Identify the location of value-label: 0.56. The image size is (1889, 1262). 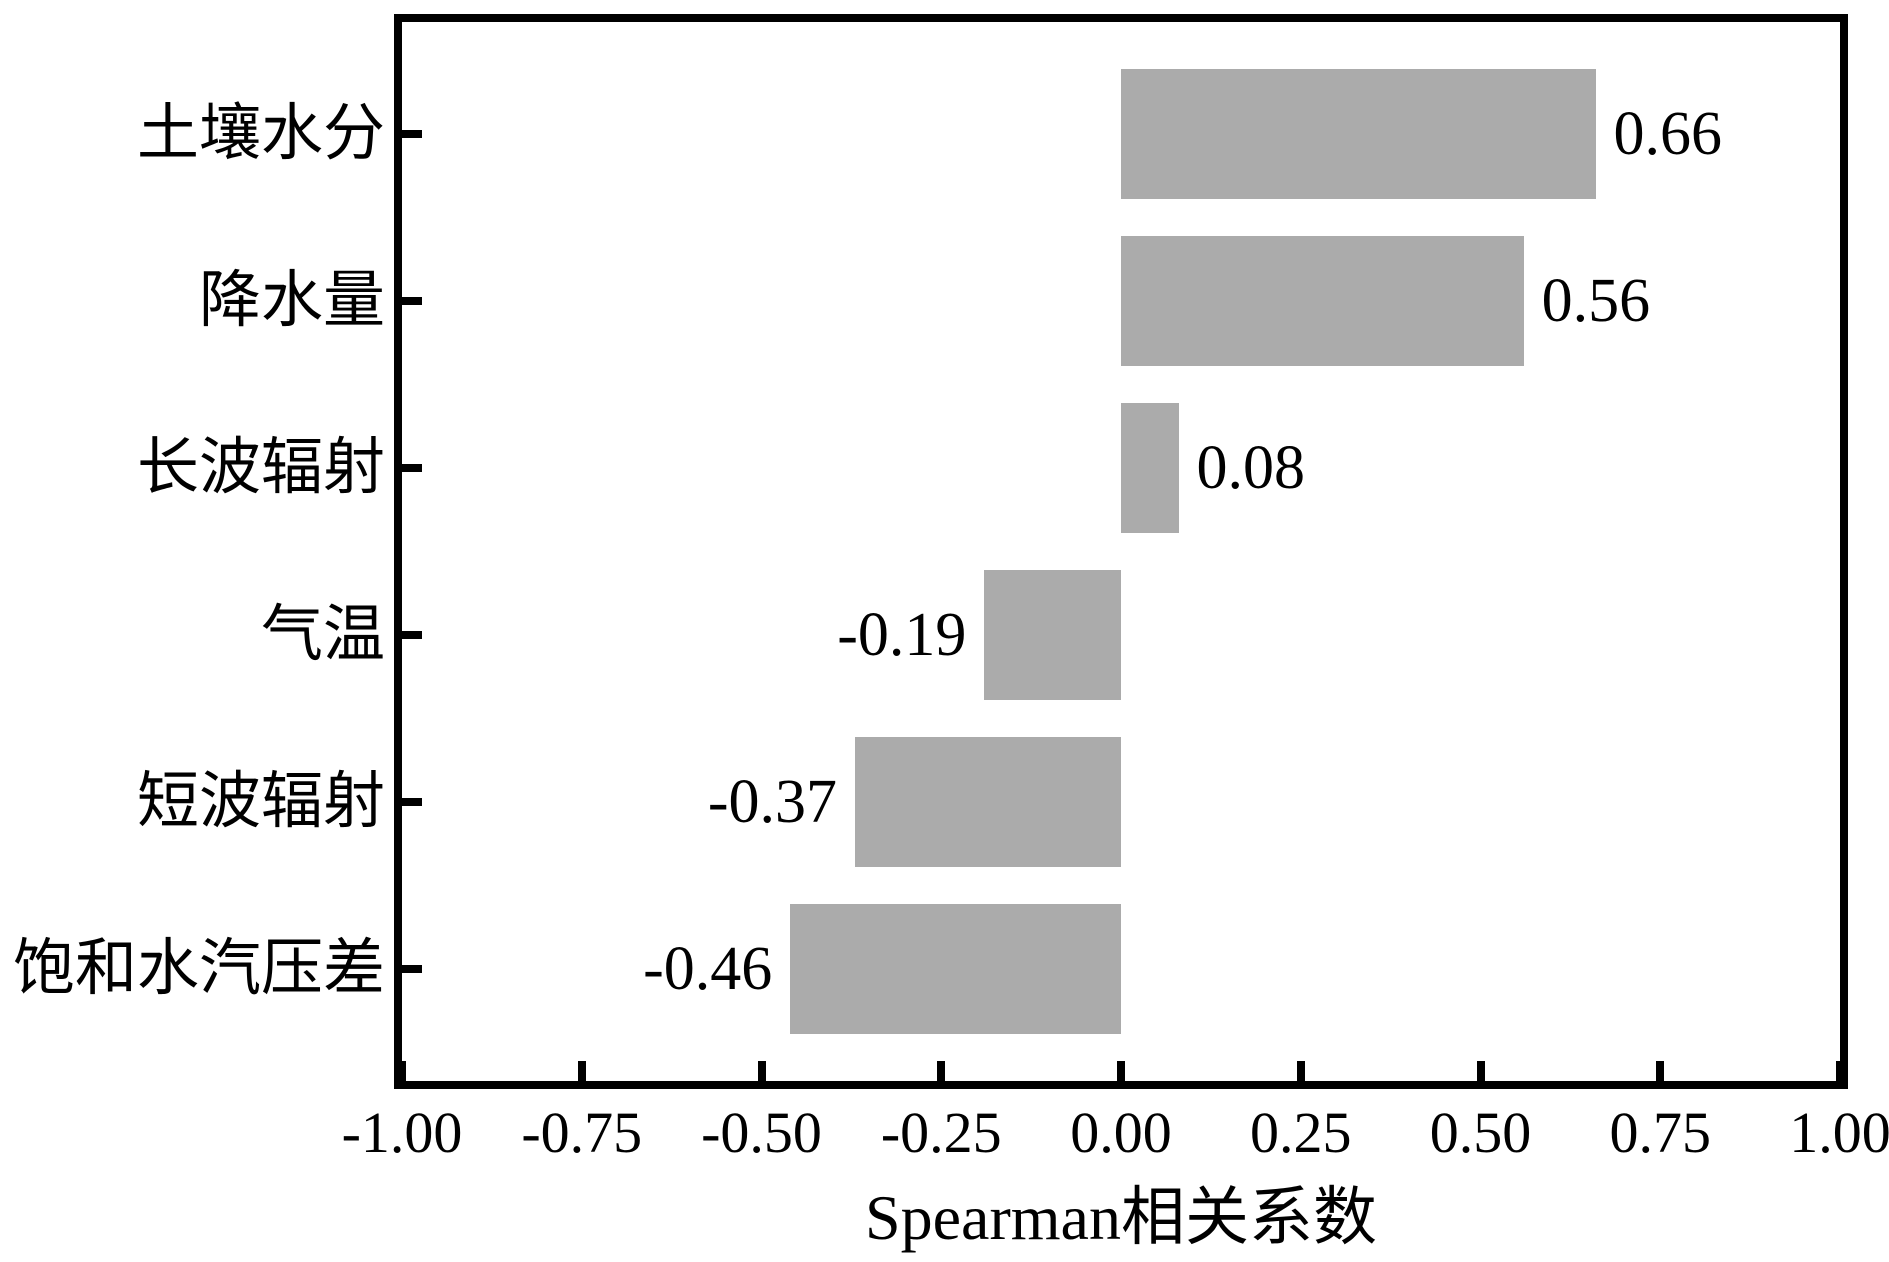
(1596, 301).